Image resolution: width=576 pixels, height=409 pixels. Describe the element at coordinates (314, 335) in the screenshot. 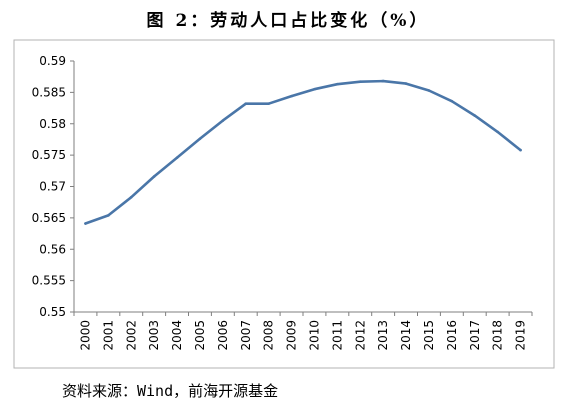

I see `x-tick-label: 2010` at that location.